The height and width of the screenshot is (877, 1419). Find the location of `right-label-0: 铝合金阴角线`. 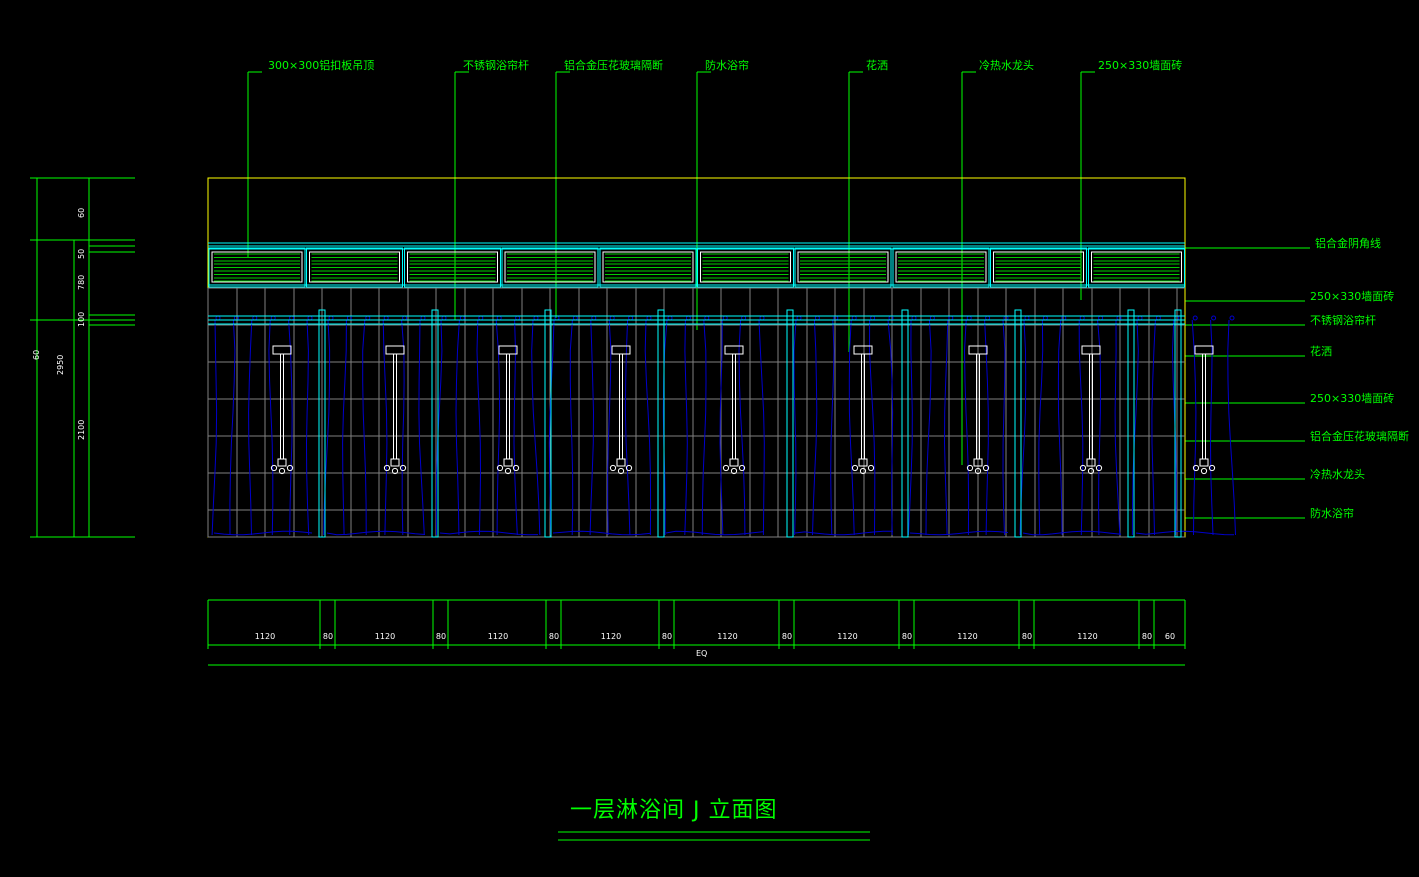

right-label-0: 铝合金阴角线 is located at coordinates (1348, 243).